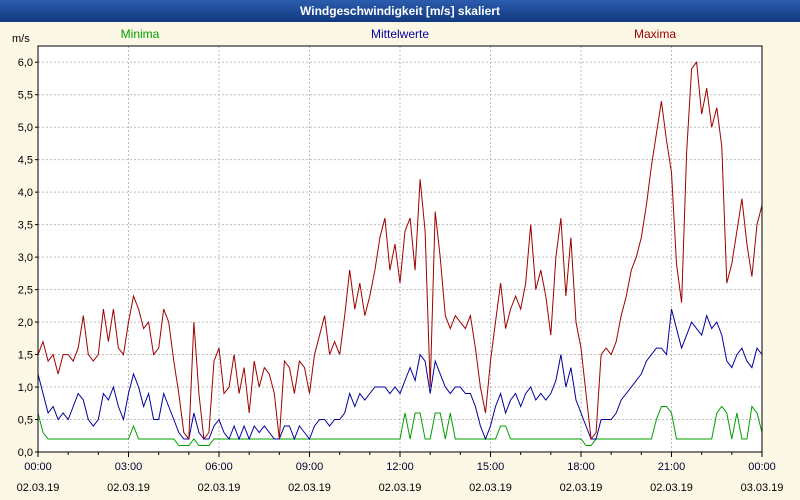 The width and height of the screenshot is (800, 500). I want to click on y-tick-label: 2,0, so click(25, 323).